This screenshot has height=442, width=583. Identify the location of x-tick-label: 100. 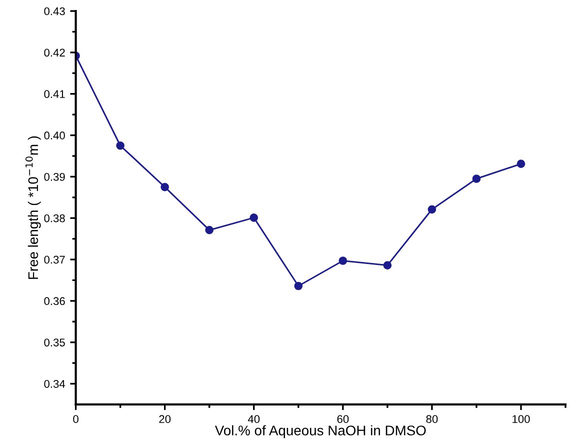
(521, 419).